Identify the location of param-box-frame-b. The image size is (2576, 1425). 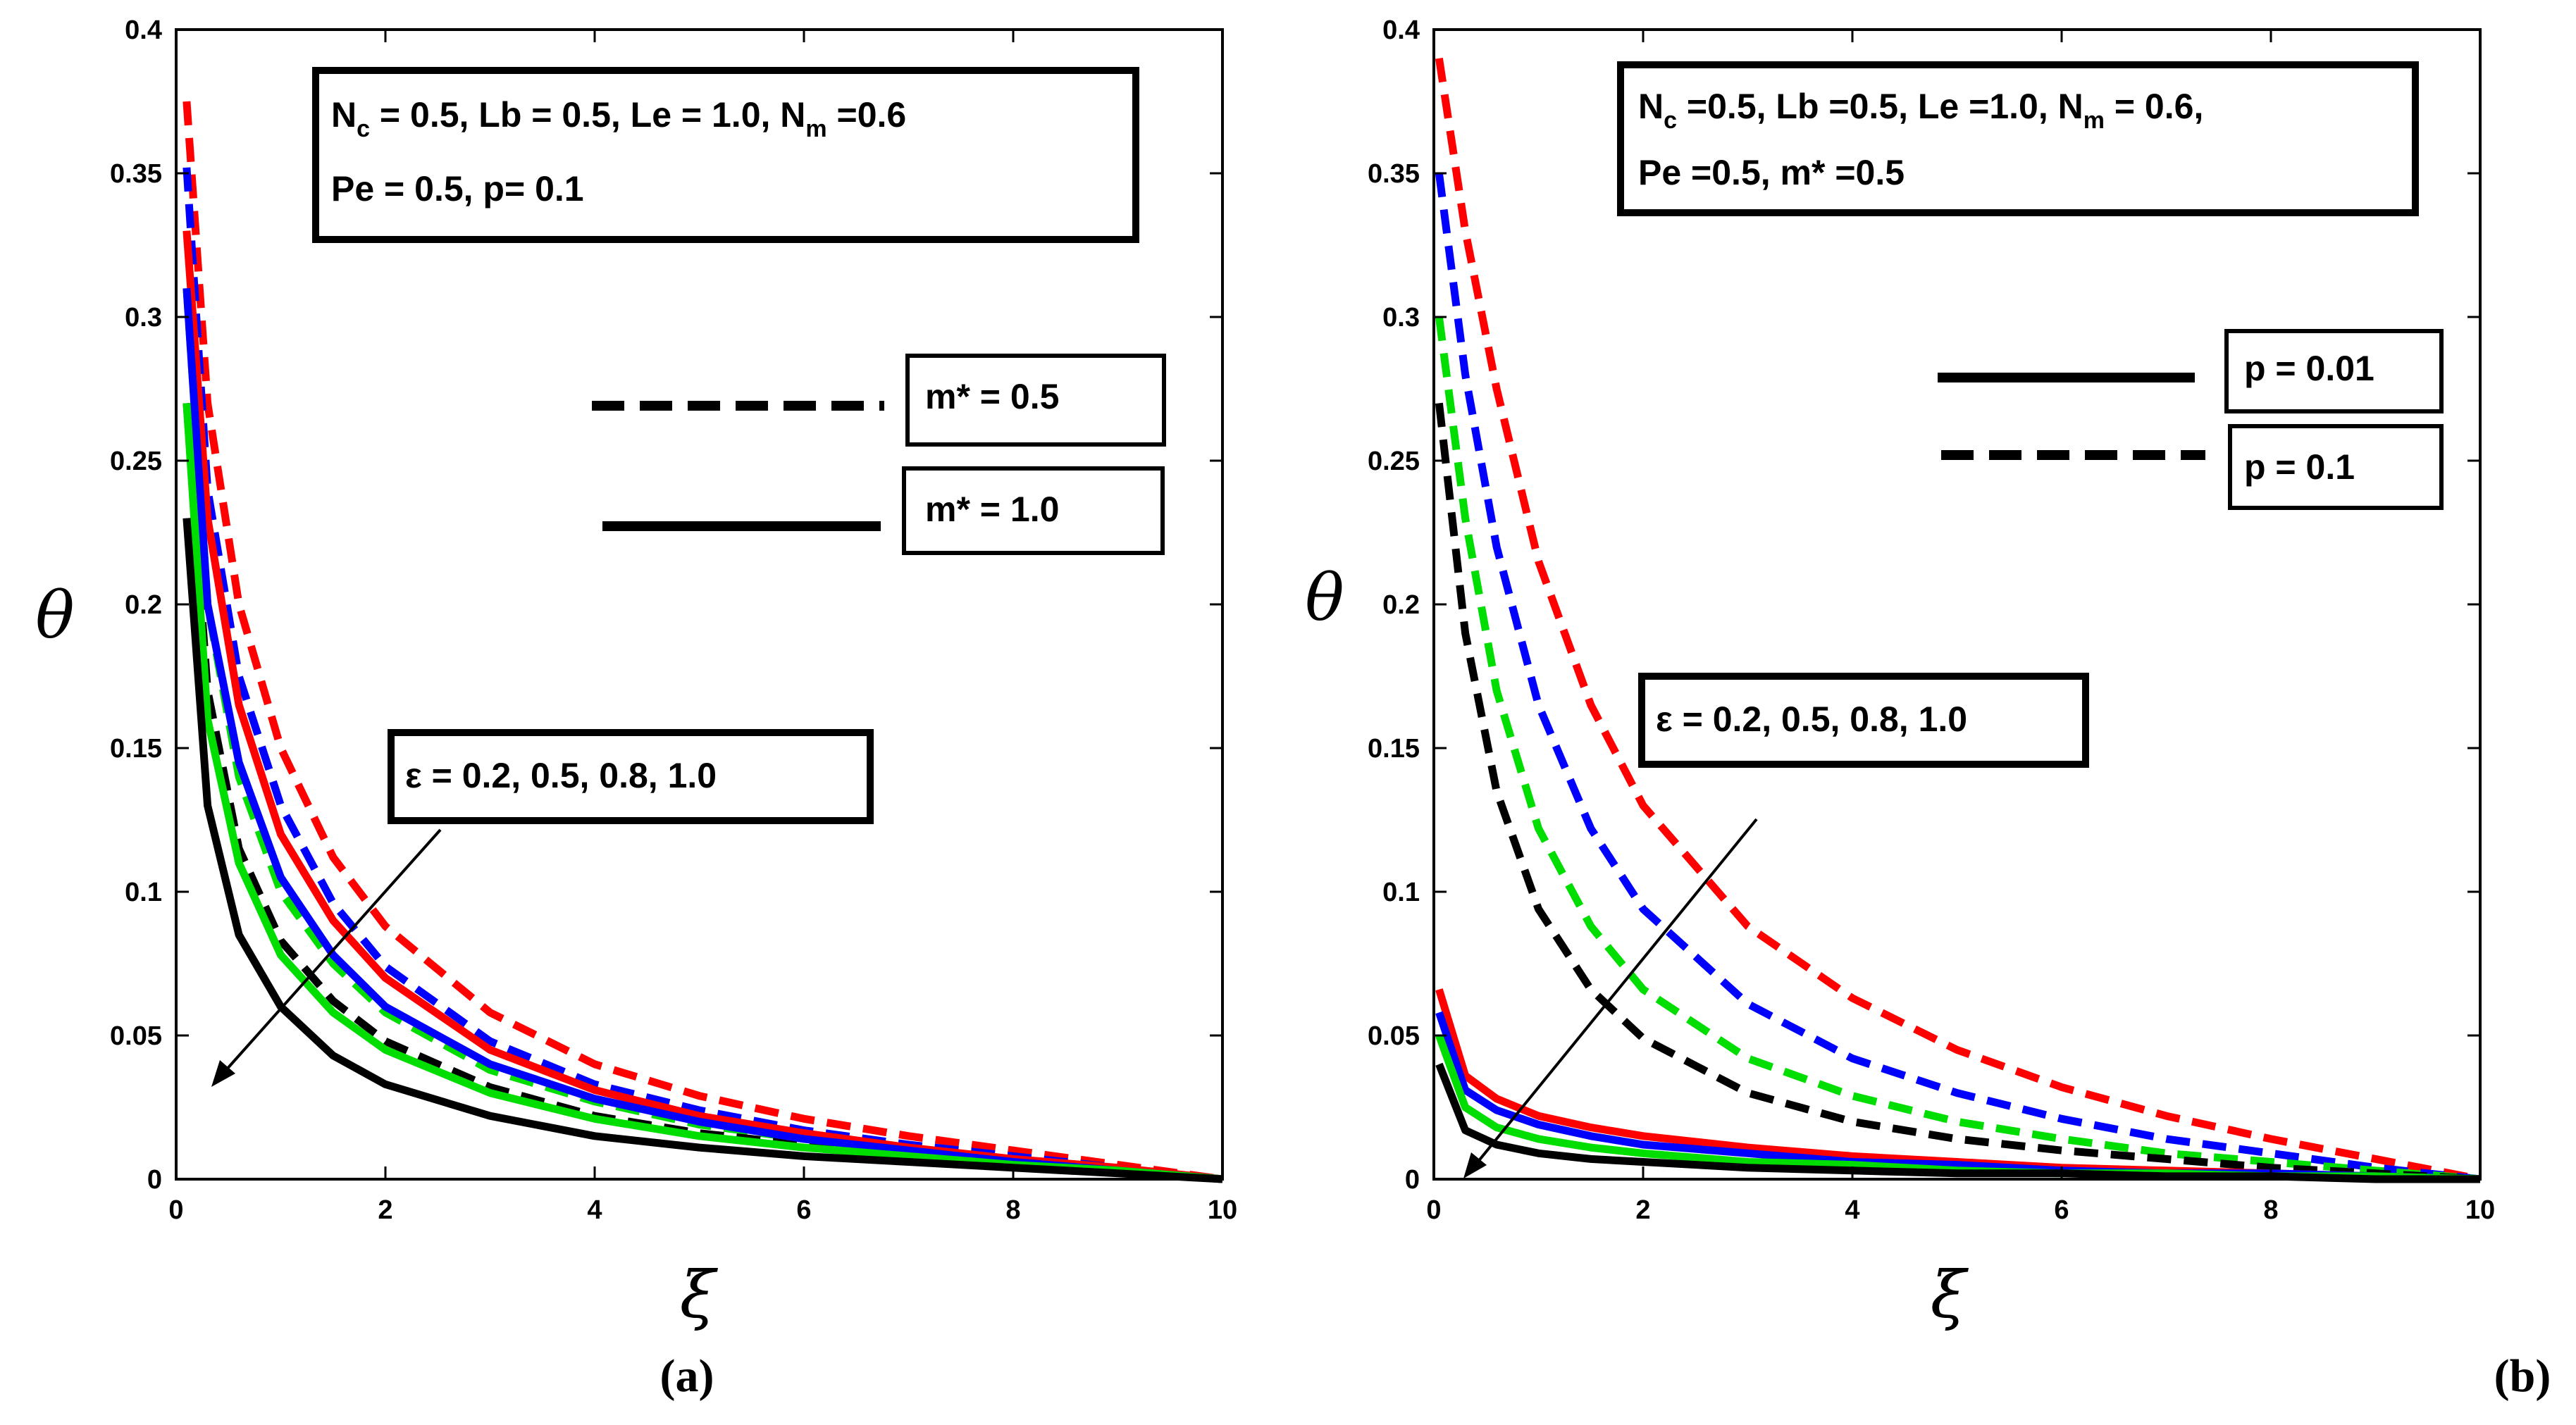
(2018, 138).